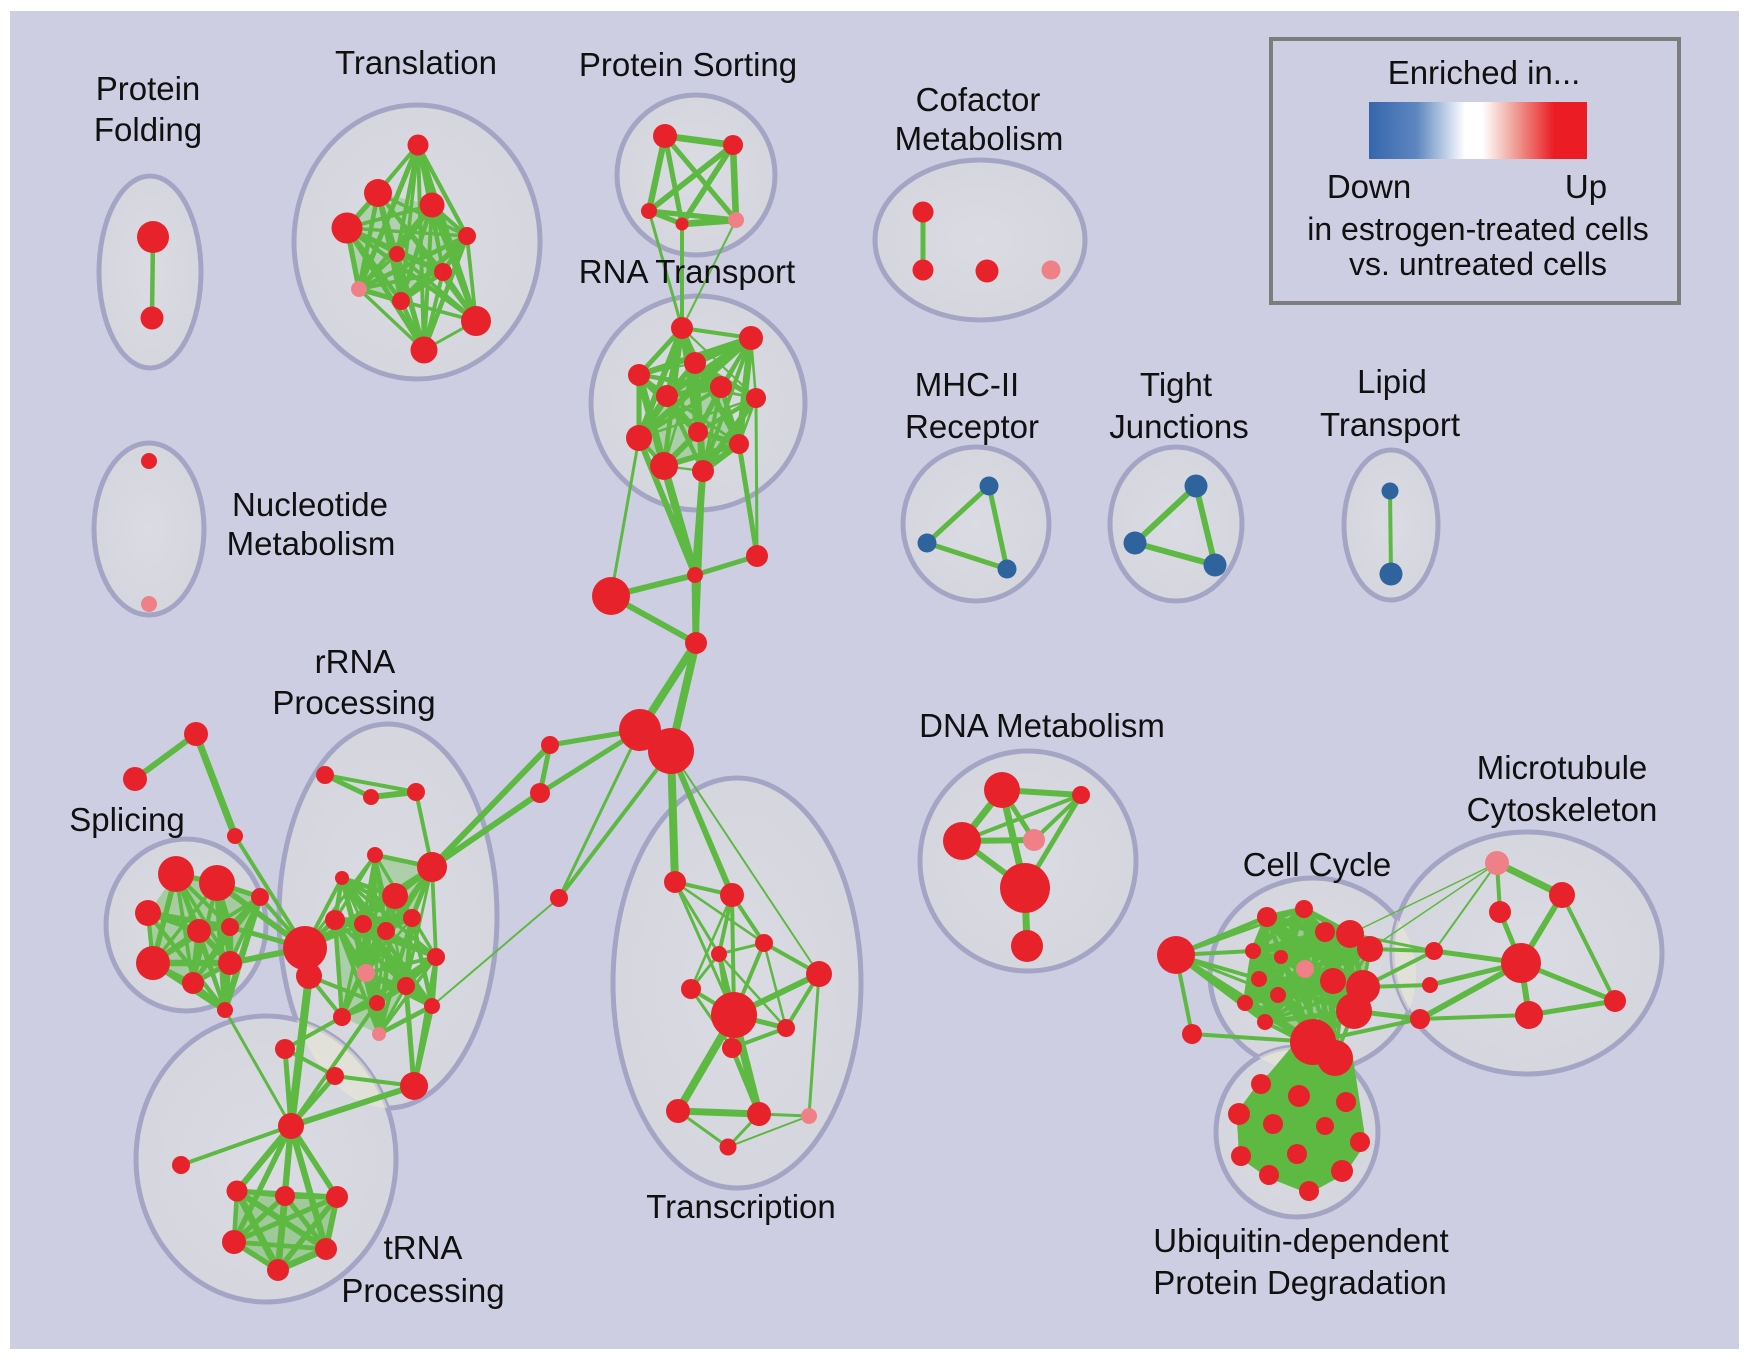  I want to click on svg-text: Ubiquitin-dependent, so click(1300, 1240).